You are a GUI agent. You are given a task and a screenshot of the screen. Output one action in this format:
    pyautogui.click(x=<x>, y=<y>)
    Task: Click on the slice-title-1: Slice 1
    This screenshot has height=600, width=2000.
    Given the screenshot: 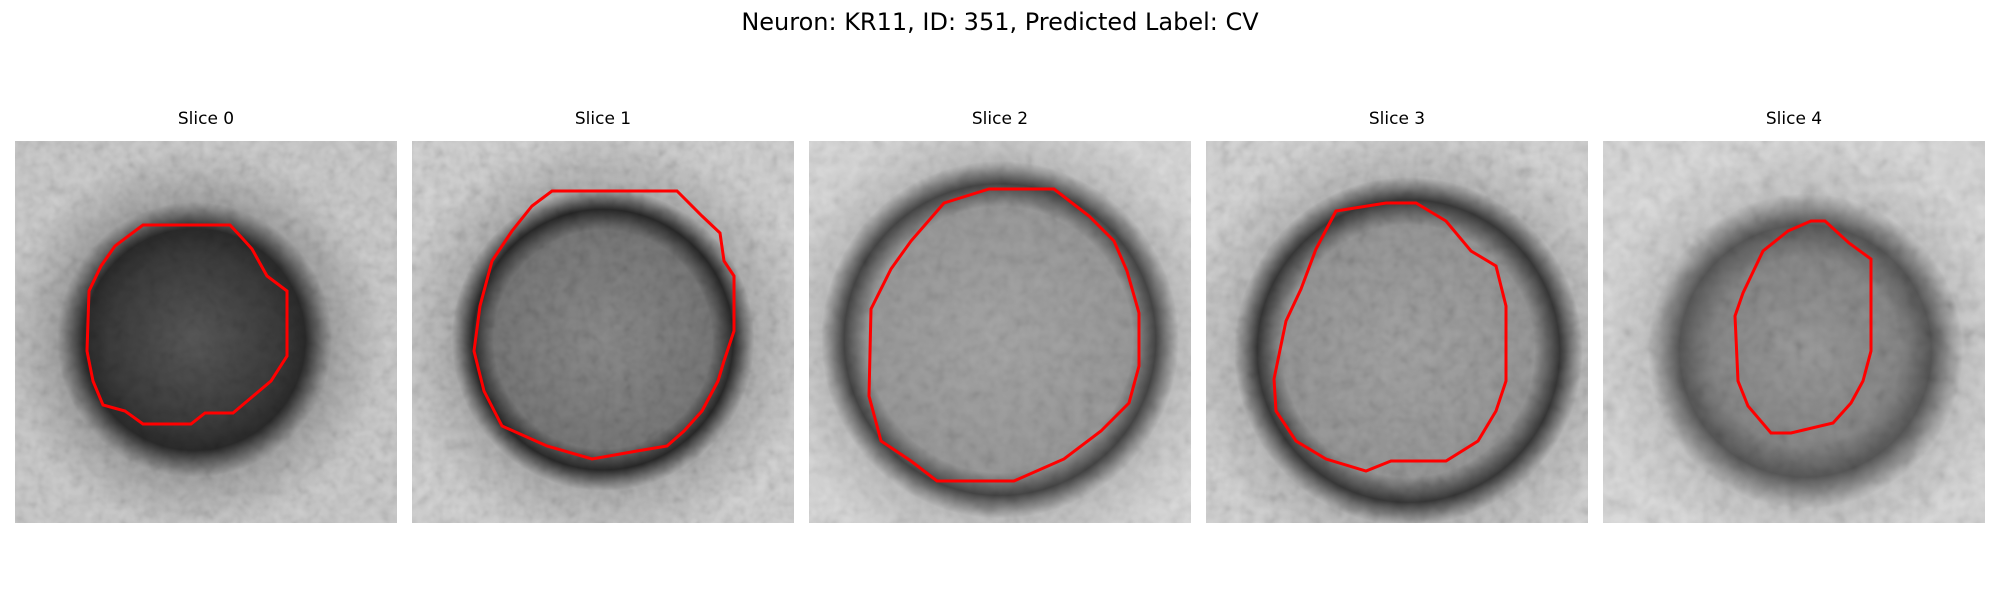 What is the action you would take?
    pyautogui.click(x=603, y=119)
    